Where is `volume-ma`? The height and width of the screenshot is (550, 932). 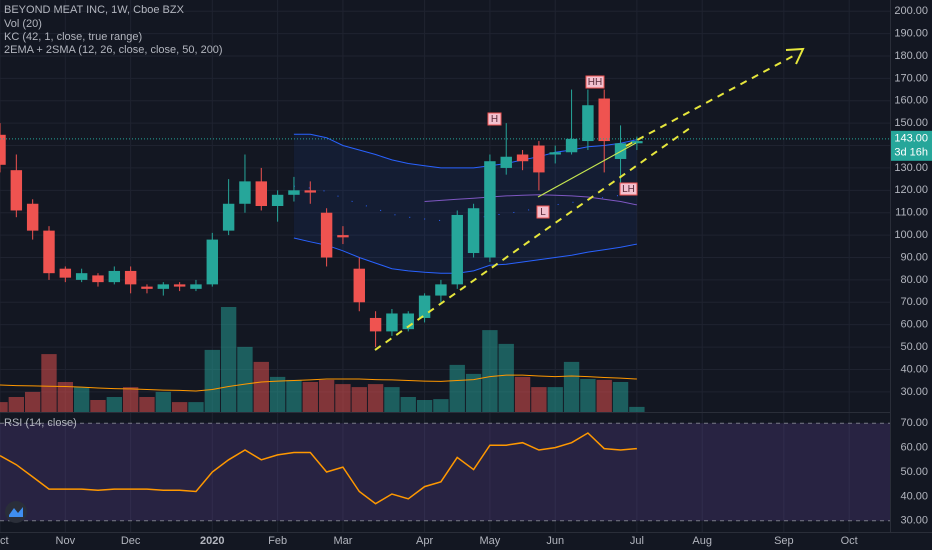 volume-ma is located at coordinates (318, 383).